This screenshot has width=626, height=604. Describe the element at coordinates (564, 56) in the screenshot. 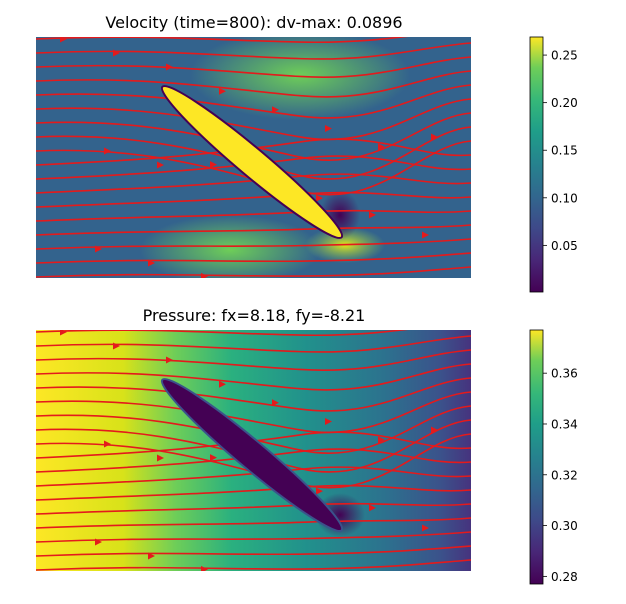

I see `colorbar-tick-label: 0.25` at that location.